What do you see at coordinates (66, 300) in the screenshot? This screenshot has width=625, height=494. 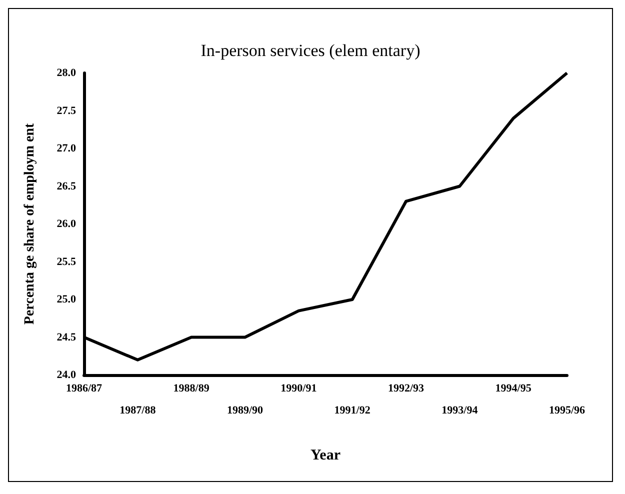 I see `y-tick-label: 25.0` at bounding box center [66, 300].